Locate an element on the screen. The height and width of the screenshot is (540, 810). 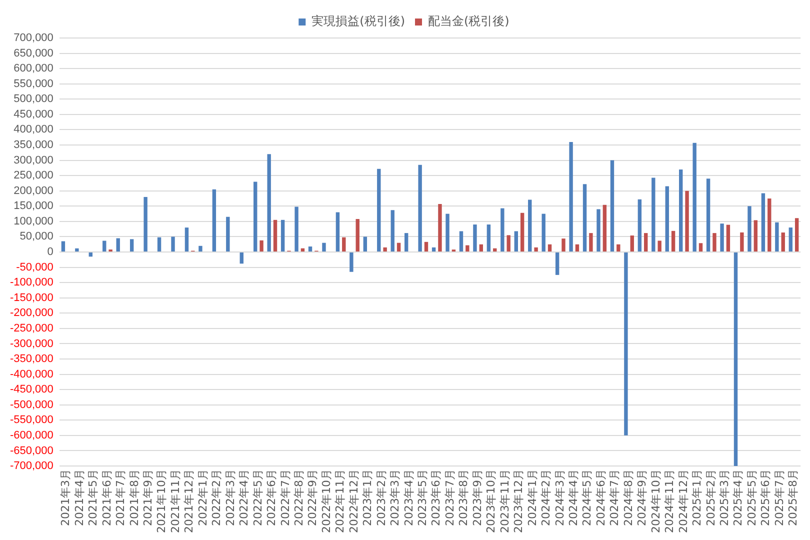
x-tick-label: 2024年8月 is located at coordinates (628, 497).